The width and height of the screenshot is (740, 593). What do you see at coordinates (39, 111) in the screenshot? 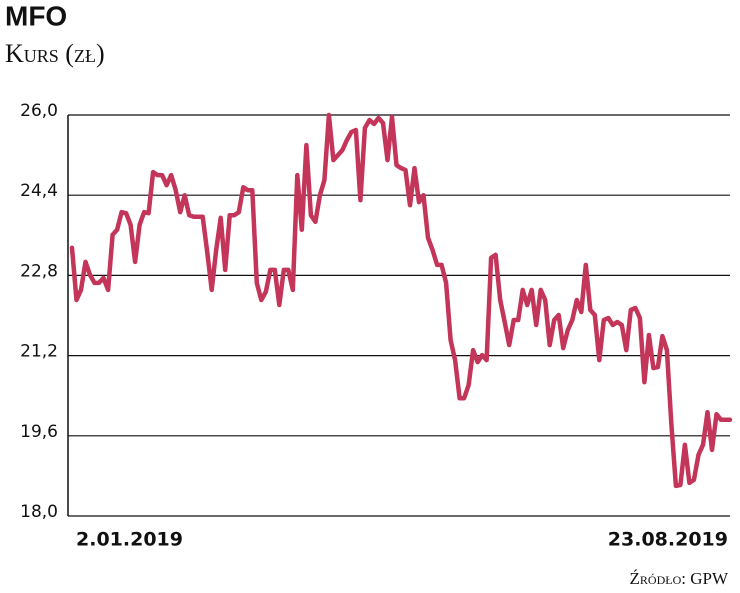
I see `y-tick-label: 26,0` at bounding box center [39, 111].